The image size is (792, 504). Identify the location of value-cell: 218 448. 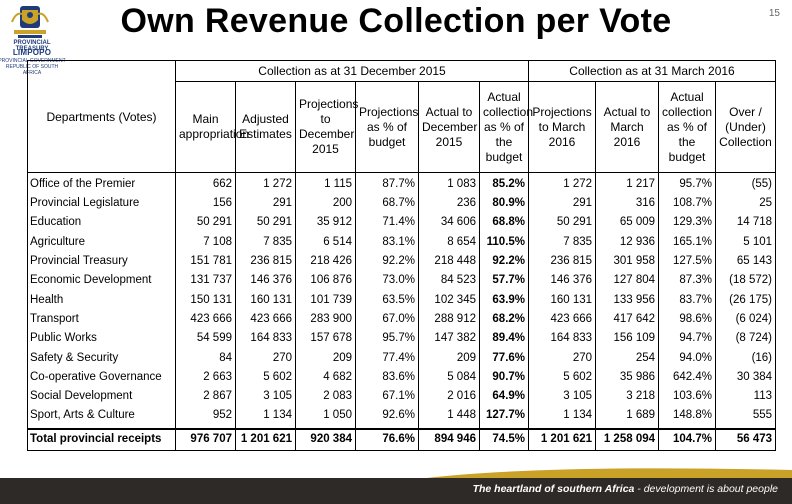
(449, 262).